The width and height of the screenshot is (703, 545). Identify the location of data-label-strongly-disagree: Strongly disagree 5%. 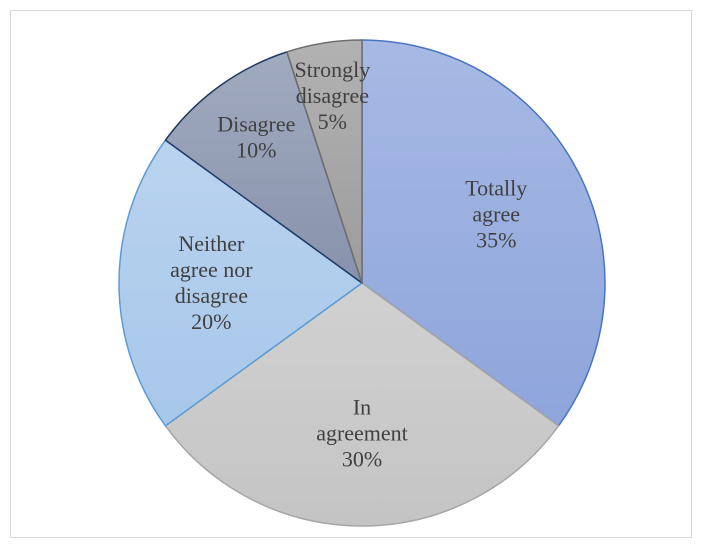
(332, 95).